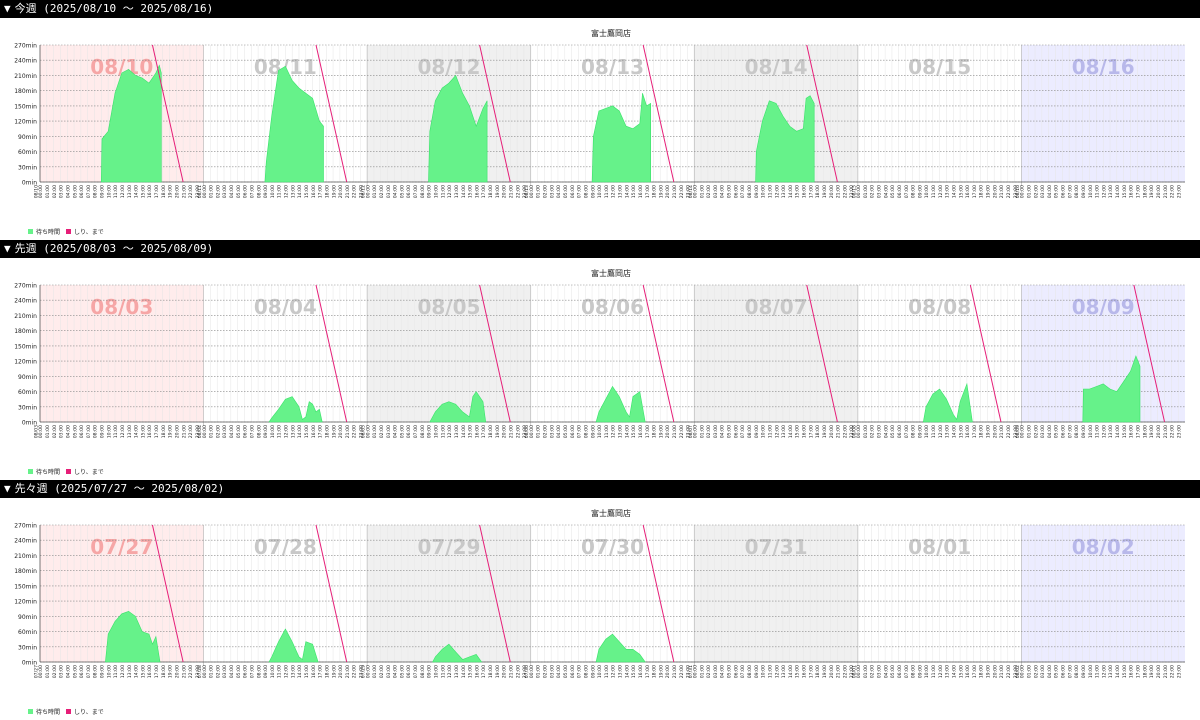 The image size is (1200, 720). Describe the element at coordinates (25, 526) in the screenshot. I see `y-tick-label: 270min` at that location.